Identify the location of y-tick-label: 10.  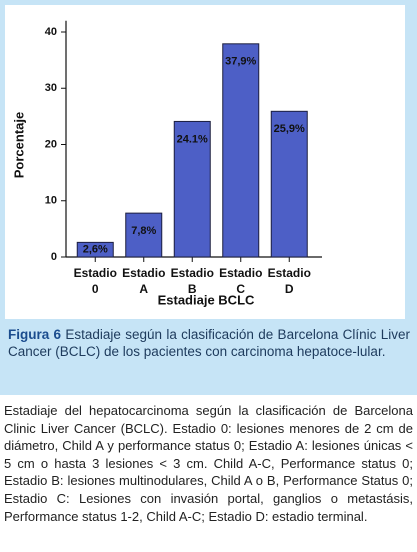
(51, 201).